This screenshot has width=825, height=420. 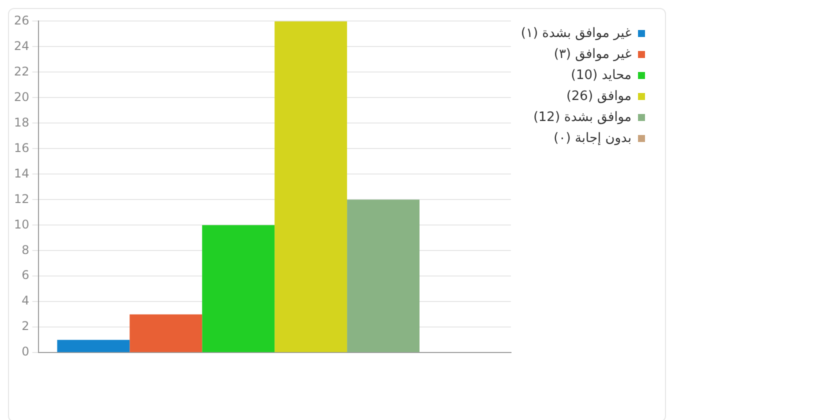 What do you see at coordinates (601, 75) in the screenshot?
I see `legend-label: محايد (10)` at bounding box center [601, 75].